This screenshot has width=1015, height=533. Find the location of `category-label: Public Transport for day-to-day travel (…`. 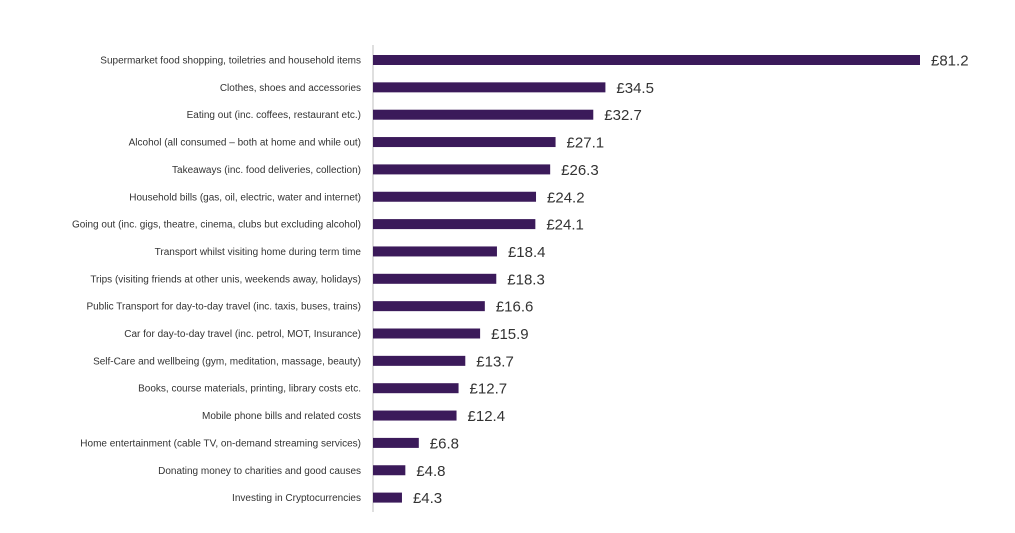

category-label: Public Transport for day-to-day travel (… is located at coordinates (223, 307).